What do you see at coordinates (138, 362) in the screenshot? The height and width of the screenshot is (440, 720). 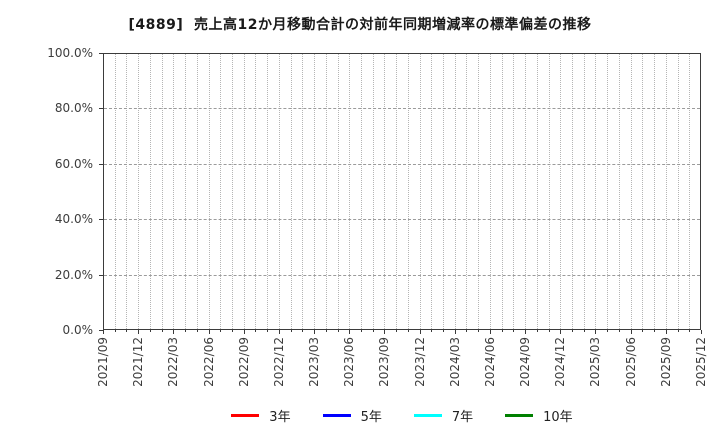 I see `x-axis-label: 2021/12` at bounding box center [138, 362].